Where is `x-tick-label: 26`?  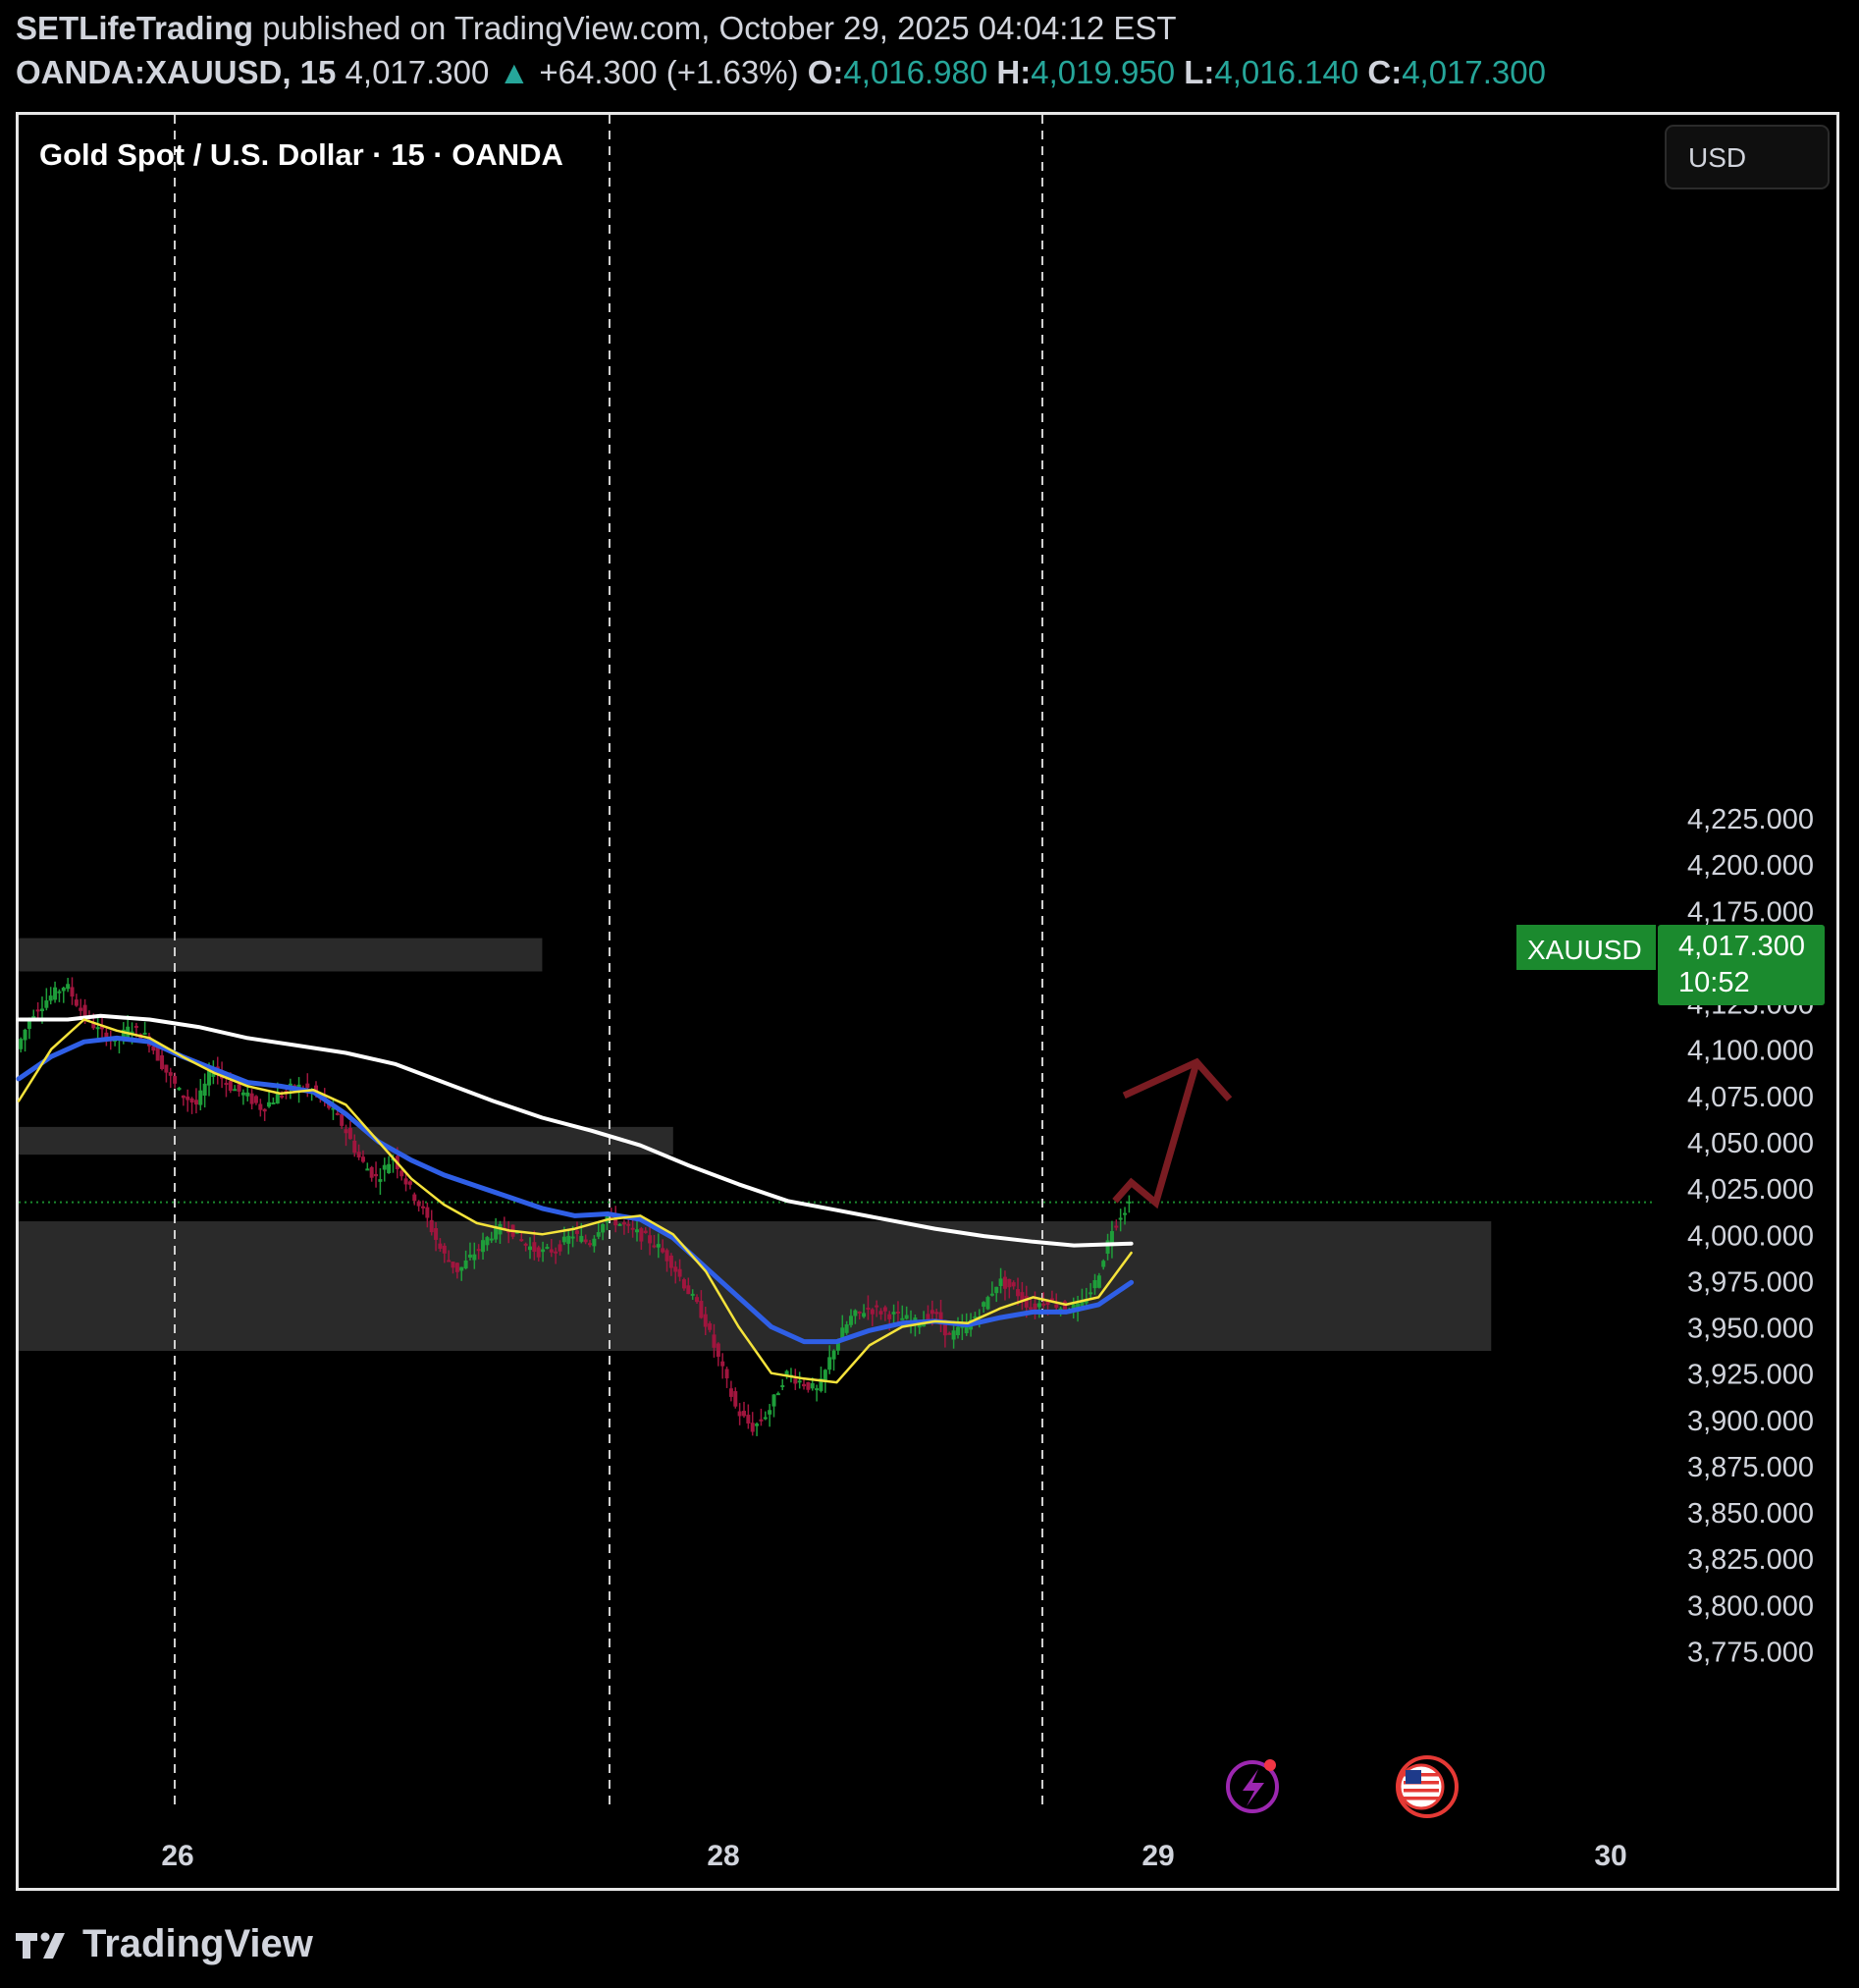 x-tick-label: 26 is located at coordinates (177, 1856).